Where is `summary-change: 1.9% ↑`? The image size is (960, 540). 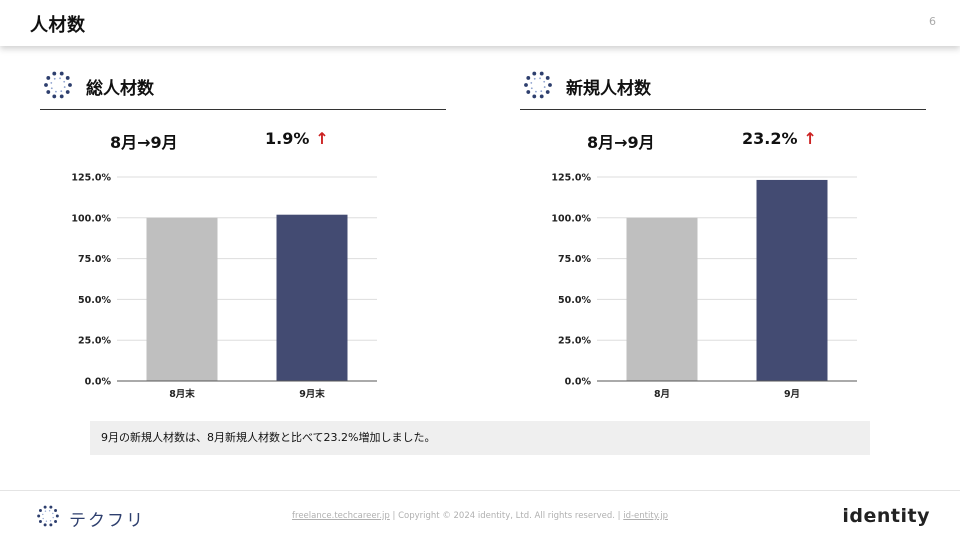 summary-change: 1.9% ↑ is located at coordinates (297, 138).